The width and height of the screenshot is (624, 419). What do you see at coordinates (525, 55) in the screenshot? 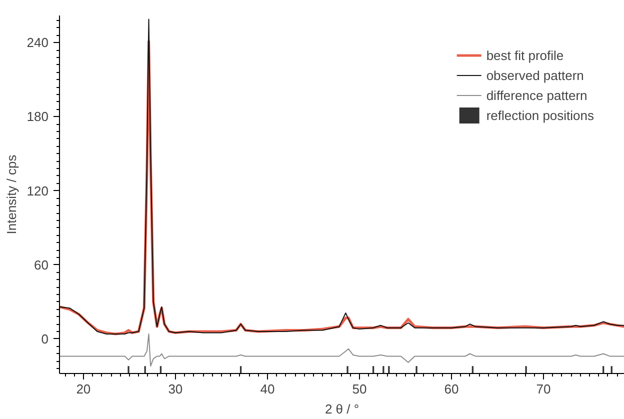
I see `legend-label: best fit profile` at bounding box center [525, 55].